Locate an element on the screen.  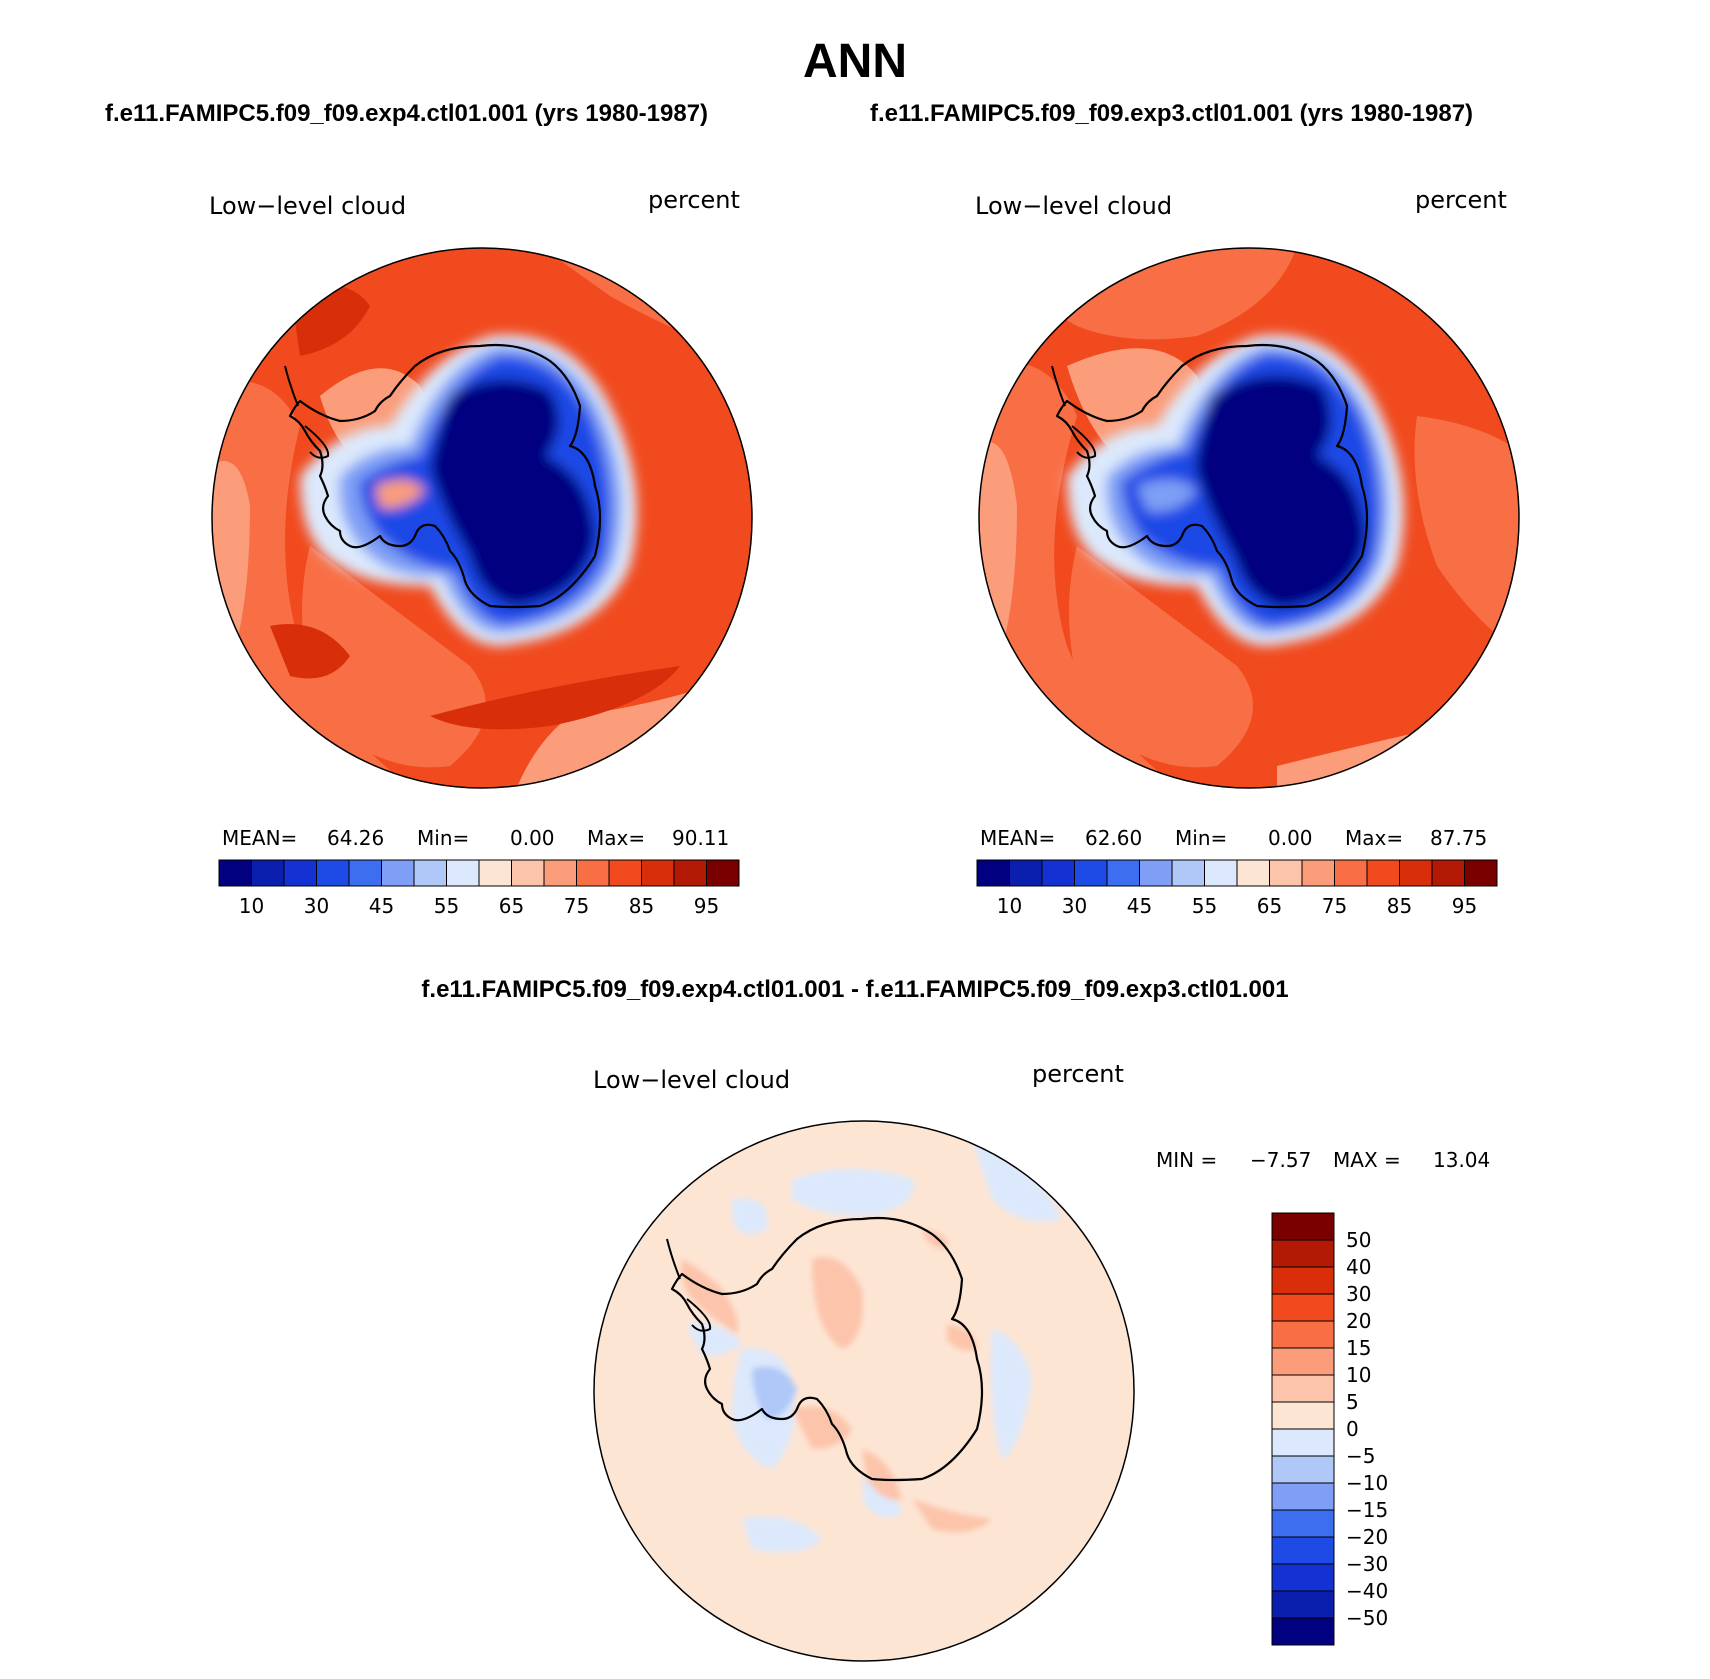
colorbar-tick-label: 20 is located at coordinates (1359, 1321).